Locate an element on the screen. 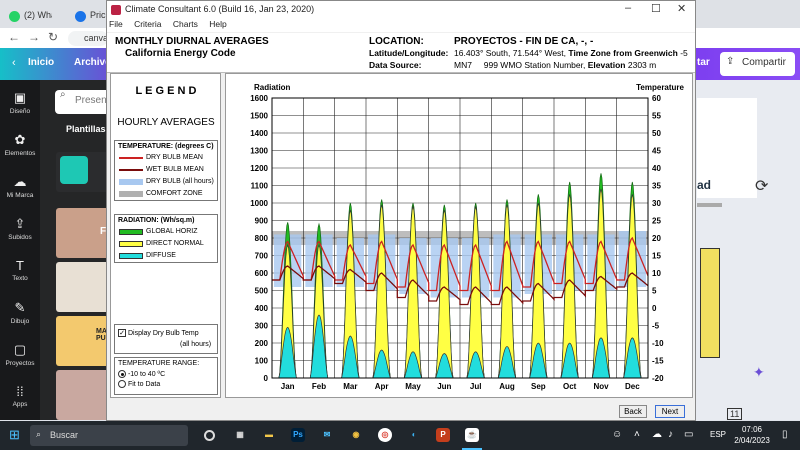 Image resolution: width=800 pixels, height=450 pixels. radio-selected is located at coordinates (122, 374).